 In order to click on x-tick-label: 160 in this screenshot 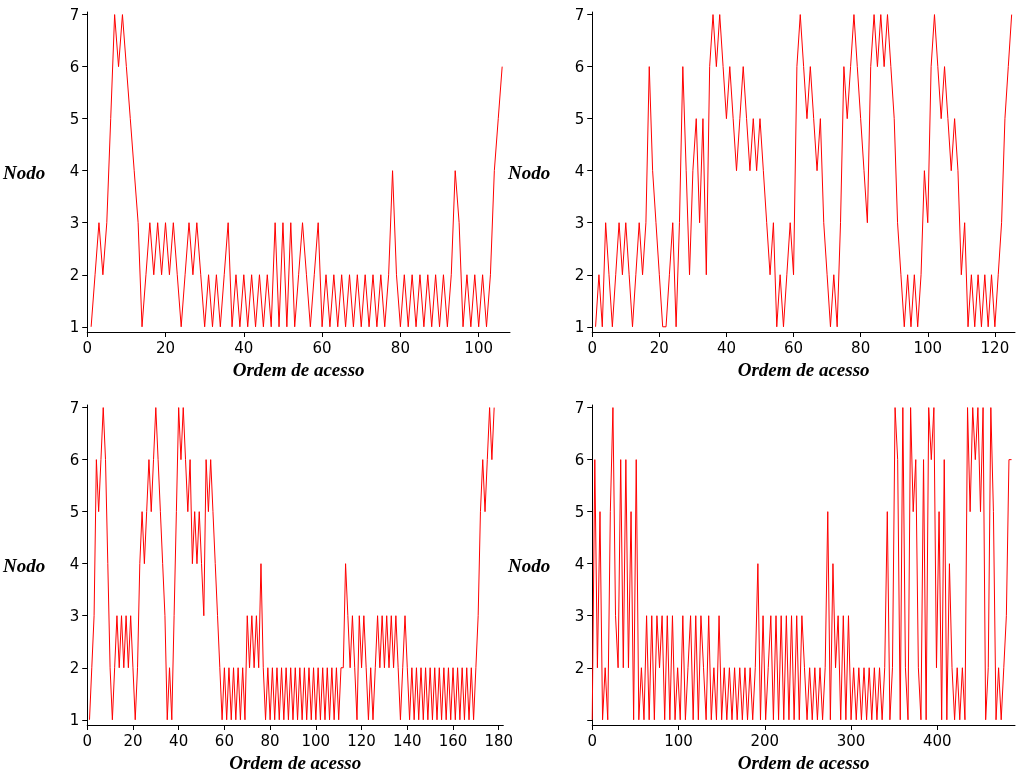, I will do `click(453, 740)`.